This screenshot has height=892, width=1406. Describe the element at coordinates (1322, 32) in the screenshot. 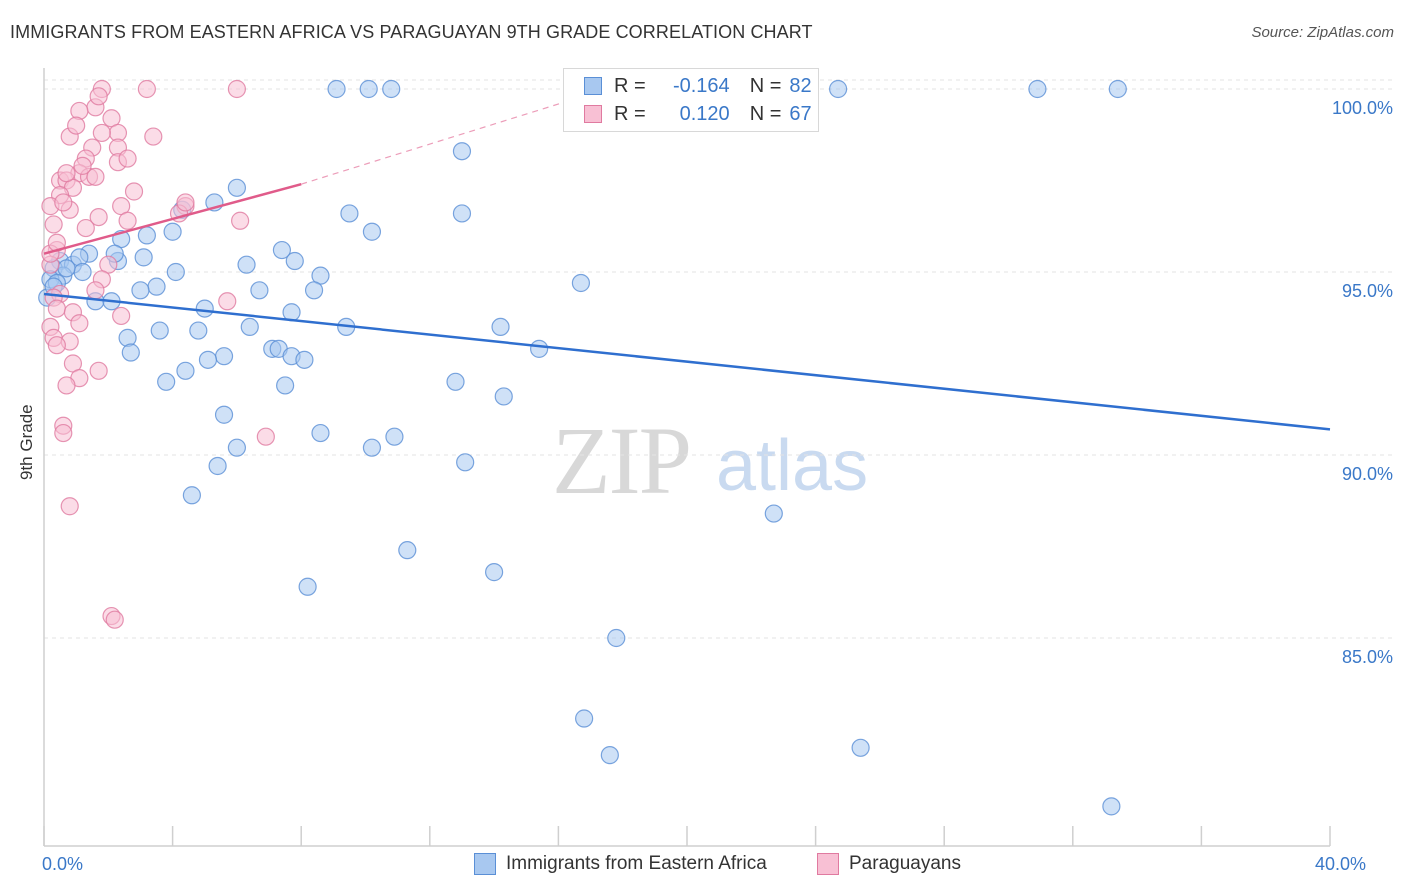

I see `source-label: Source: ZipAtlas.com` at that location.